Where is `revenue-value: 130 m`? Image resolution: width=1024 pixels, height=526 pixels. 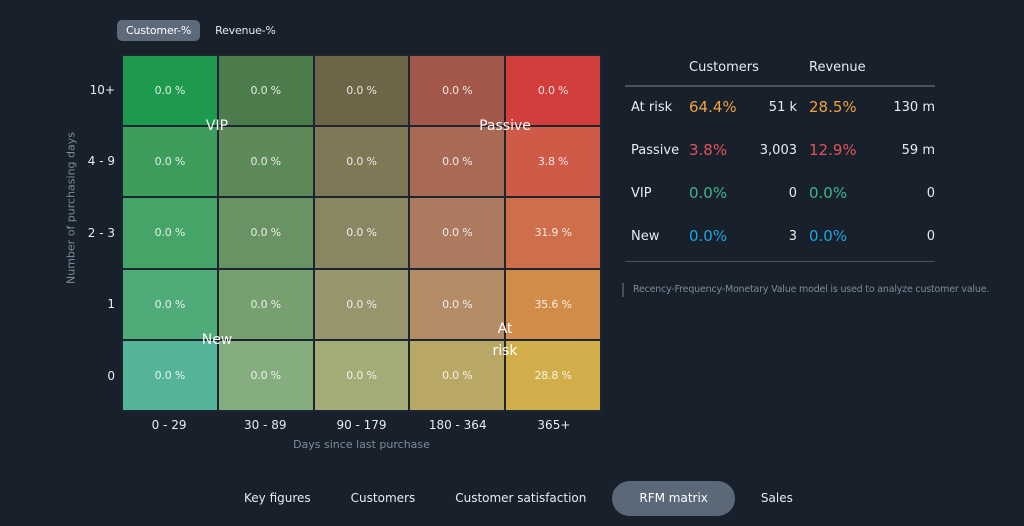
revenue-value: 130 m is located at coordinates (914, 107).